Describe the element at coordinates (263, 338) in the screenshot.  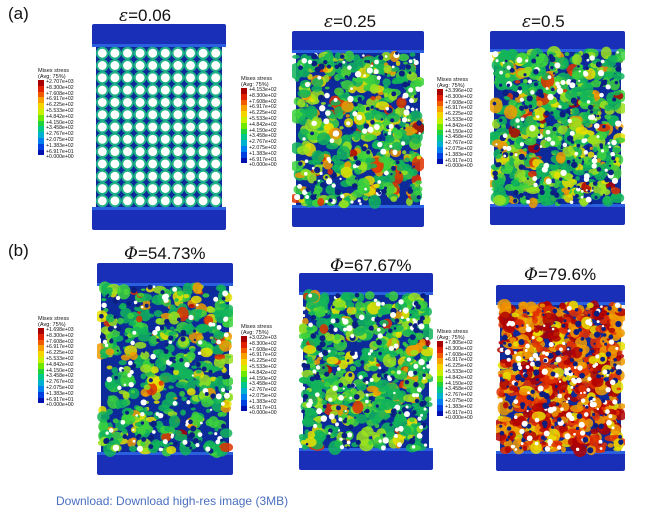
I see `legend-value: +3.022e+03` at that location.